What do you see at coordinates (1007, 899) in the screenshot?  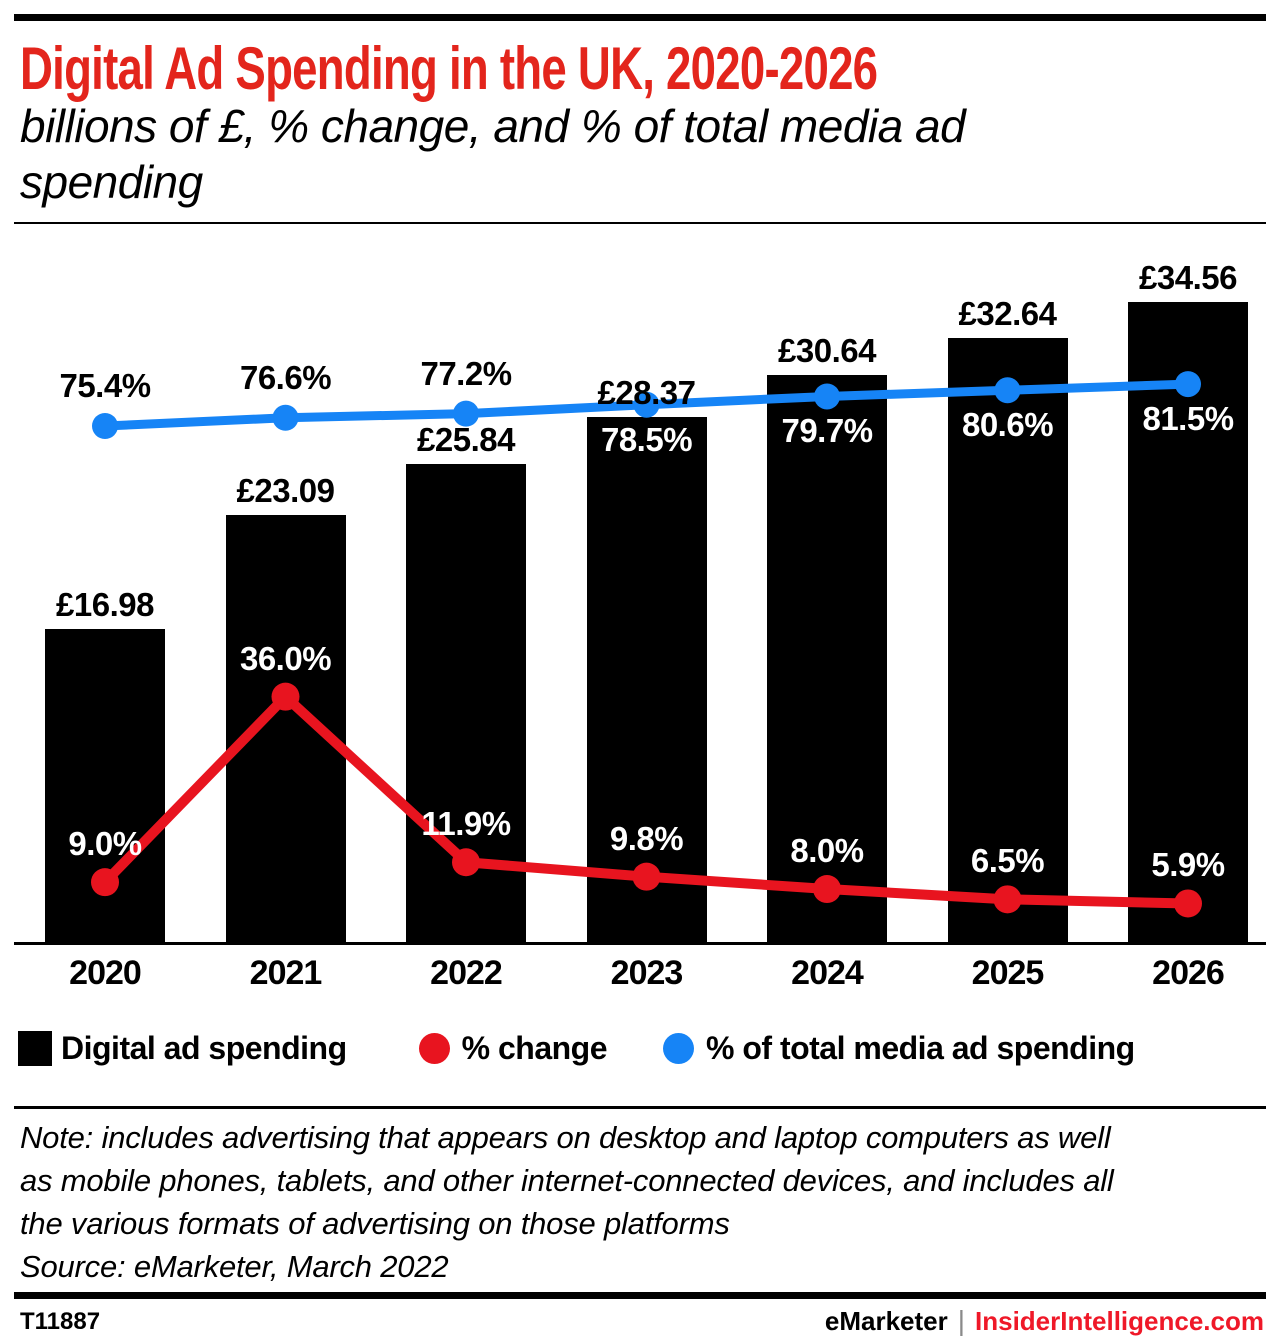 I see `pct-change-point-2025` at bounding box center [1007, 899].